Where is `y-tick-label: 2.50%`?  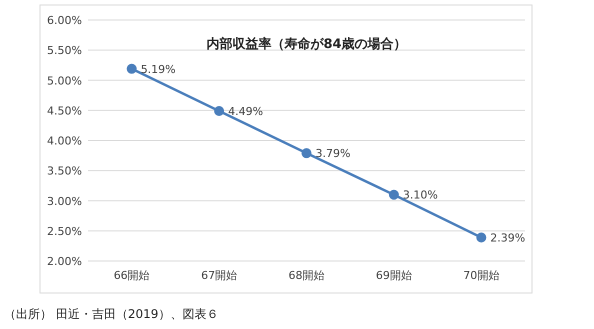 y-tick-label: 2.50% is located at coordinates (64, 231).